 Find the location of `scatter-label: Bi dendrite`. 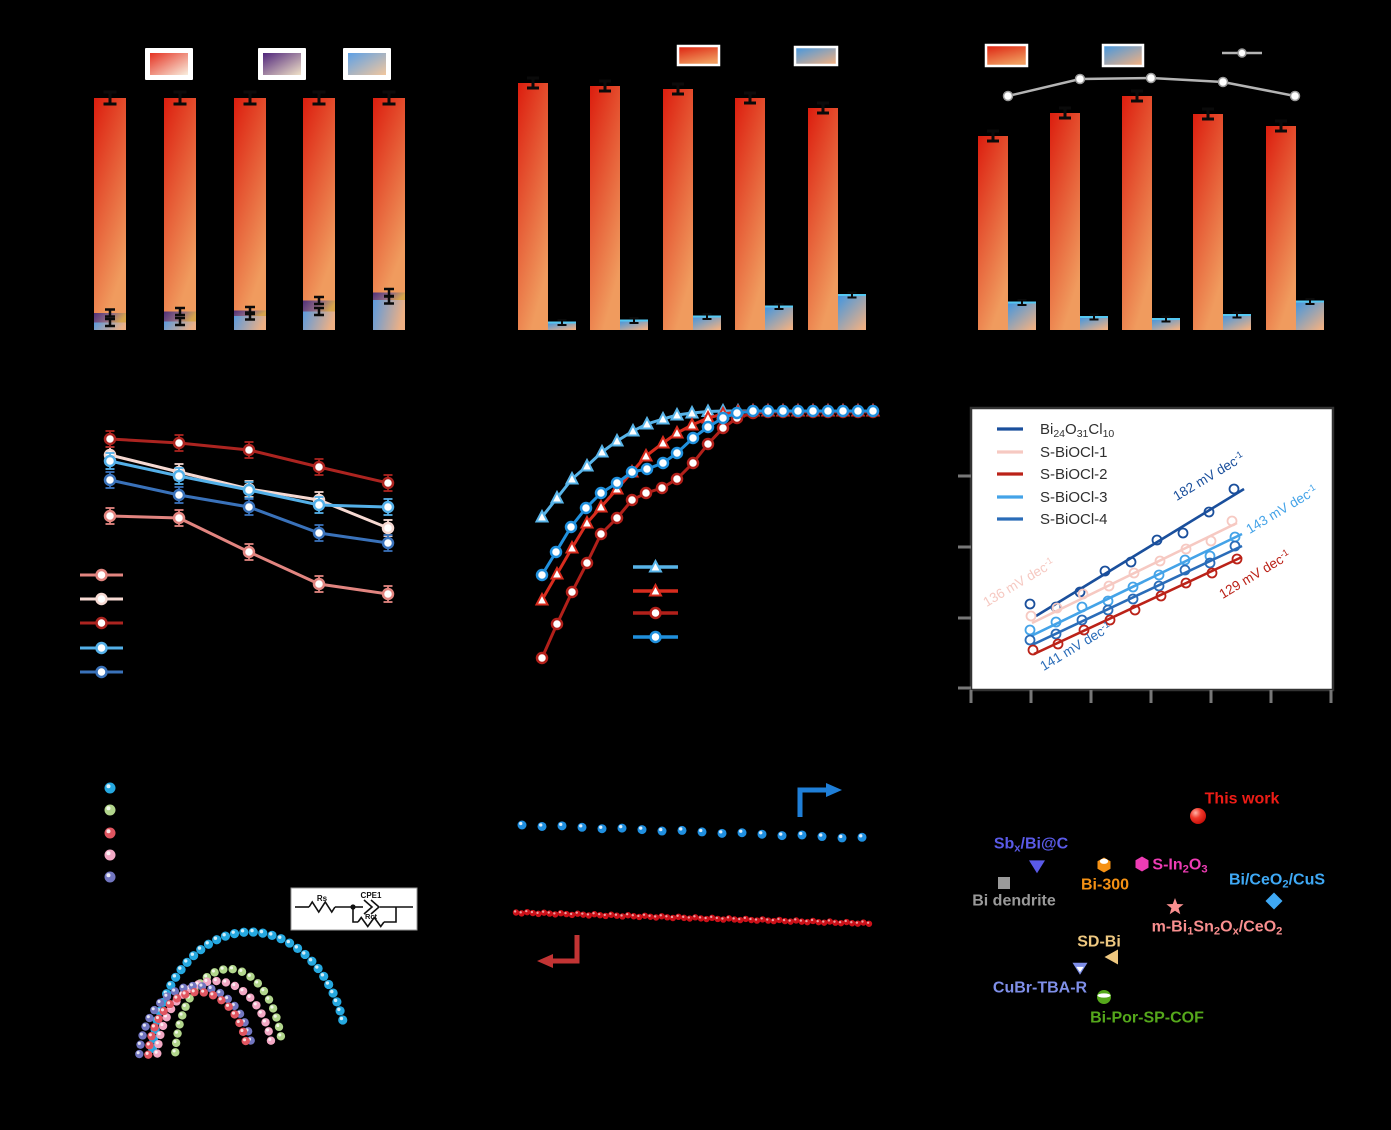

scatter-label: Bi dendrite is located at coordinates (1014, 901).